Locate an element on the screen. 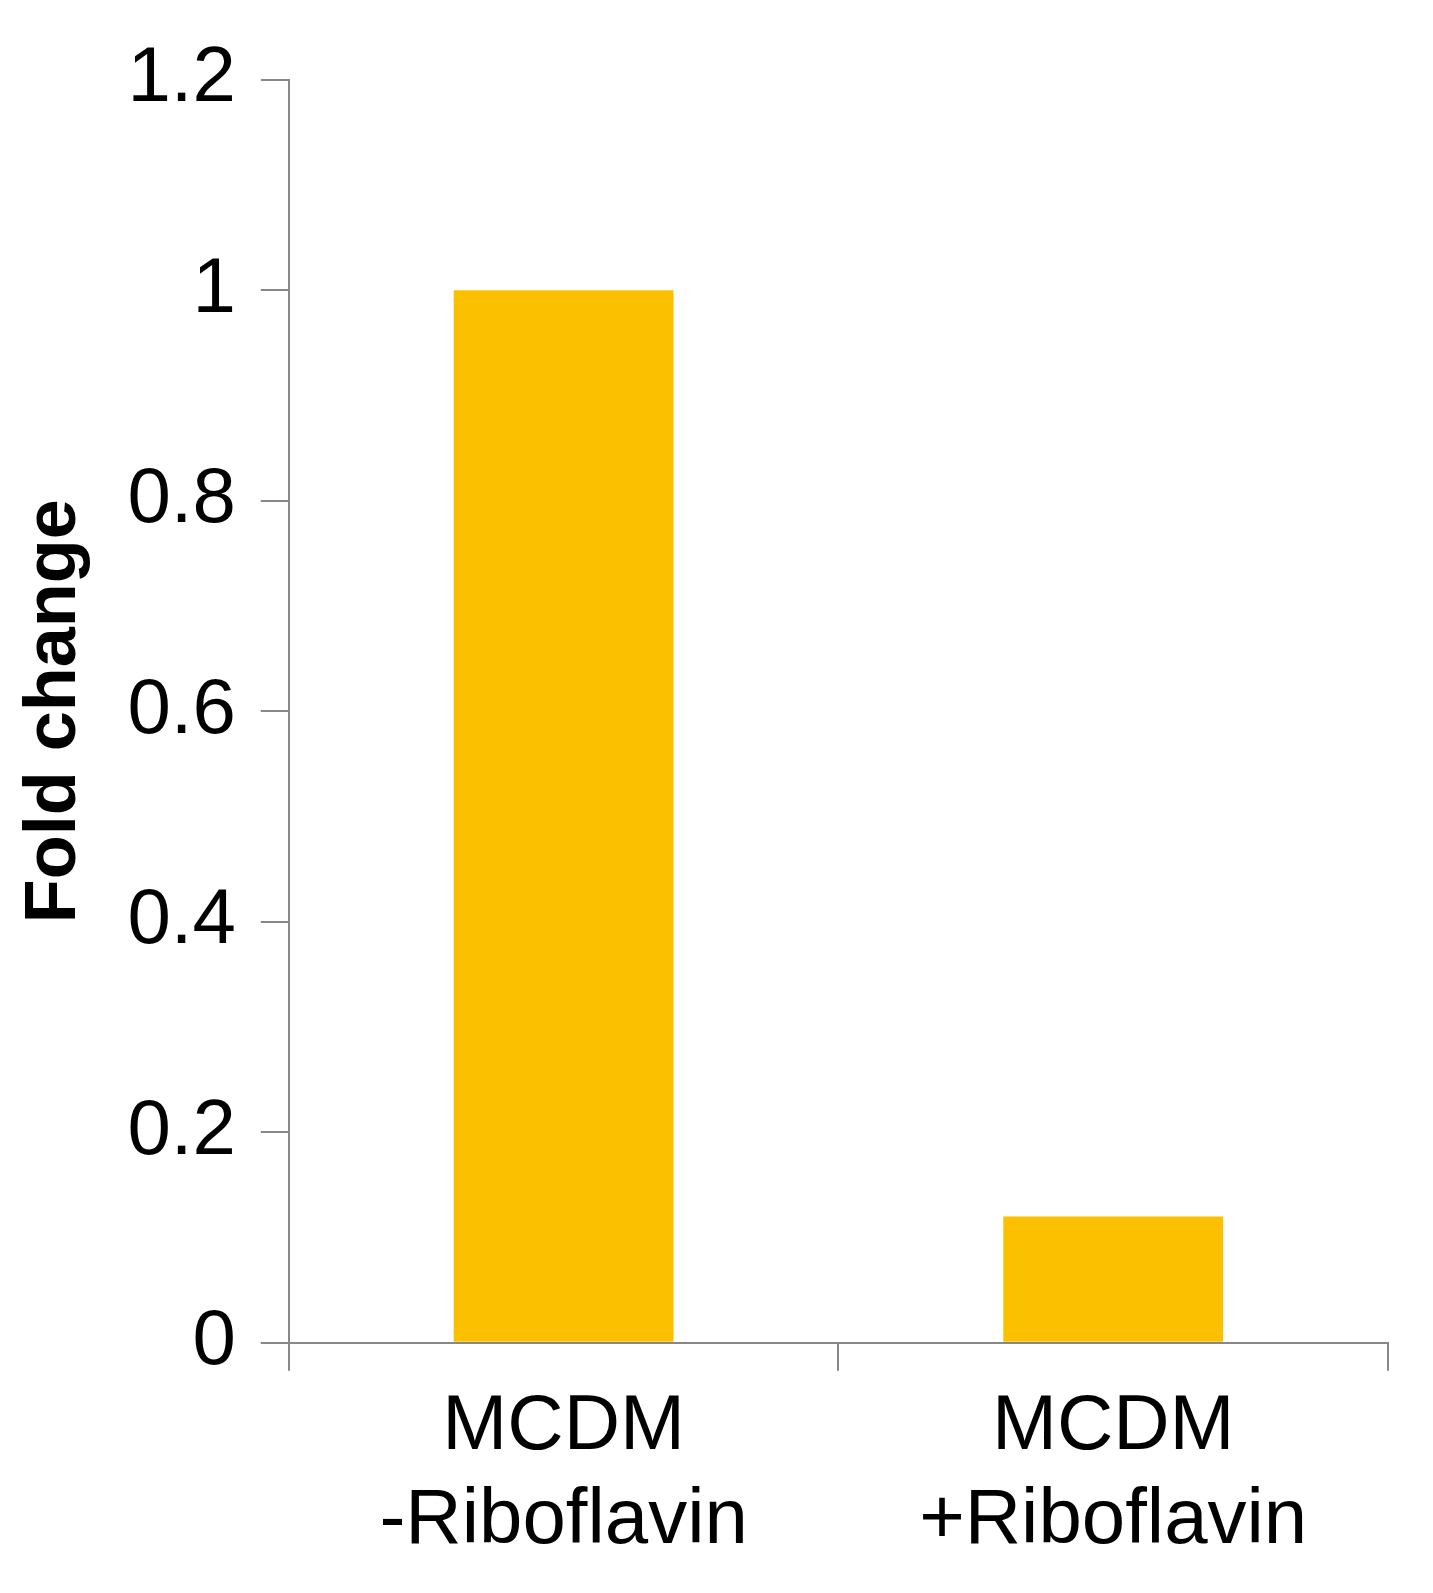 The height and width of the screenshot is (1593, 1433). y-axis-title: Fold change is located at coordinates (50, 711).